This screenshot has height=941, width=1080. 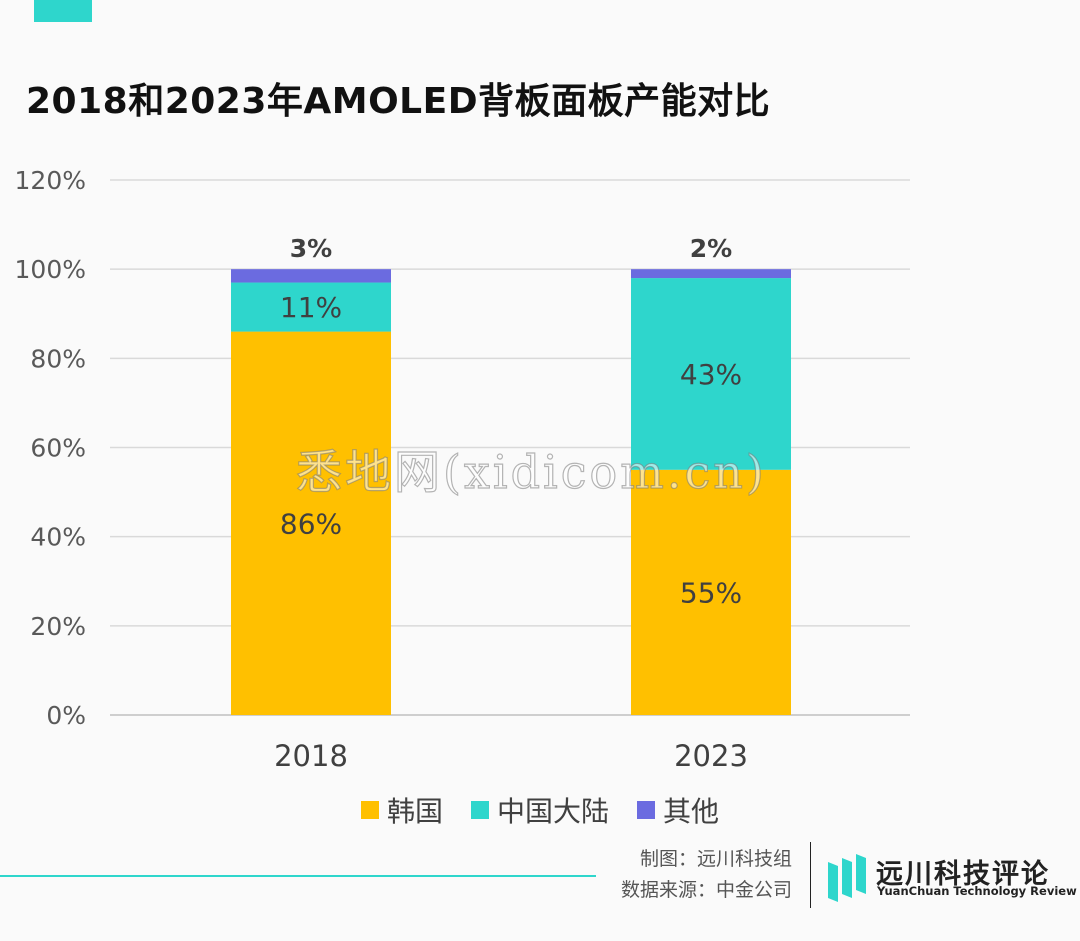 What do you see at coordinates (977, 891) in the screenshot?
I see `brand-name-en: YuanChuan Technology Review` at bounding box center [977, 891].